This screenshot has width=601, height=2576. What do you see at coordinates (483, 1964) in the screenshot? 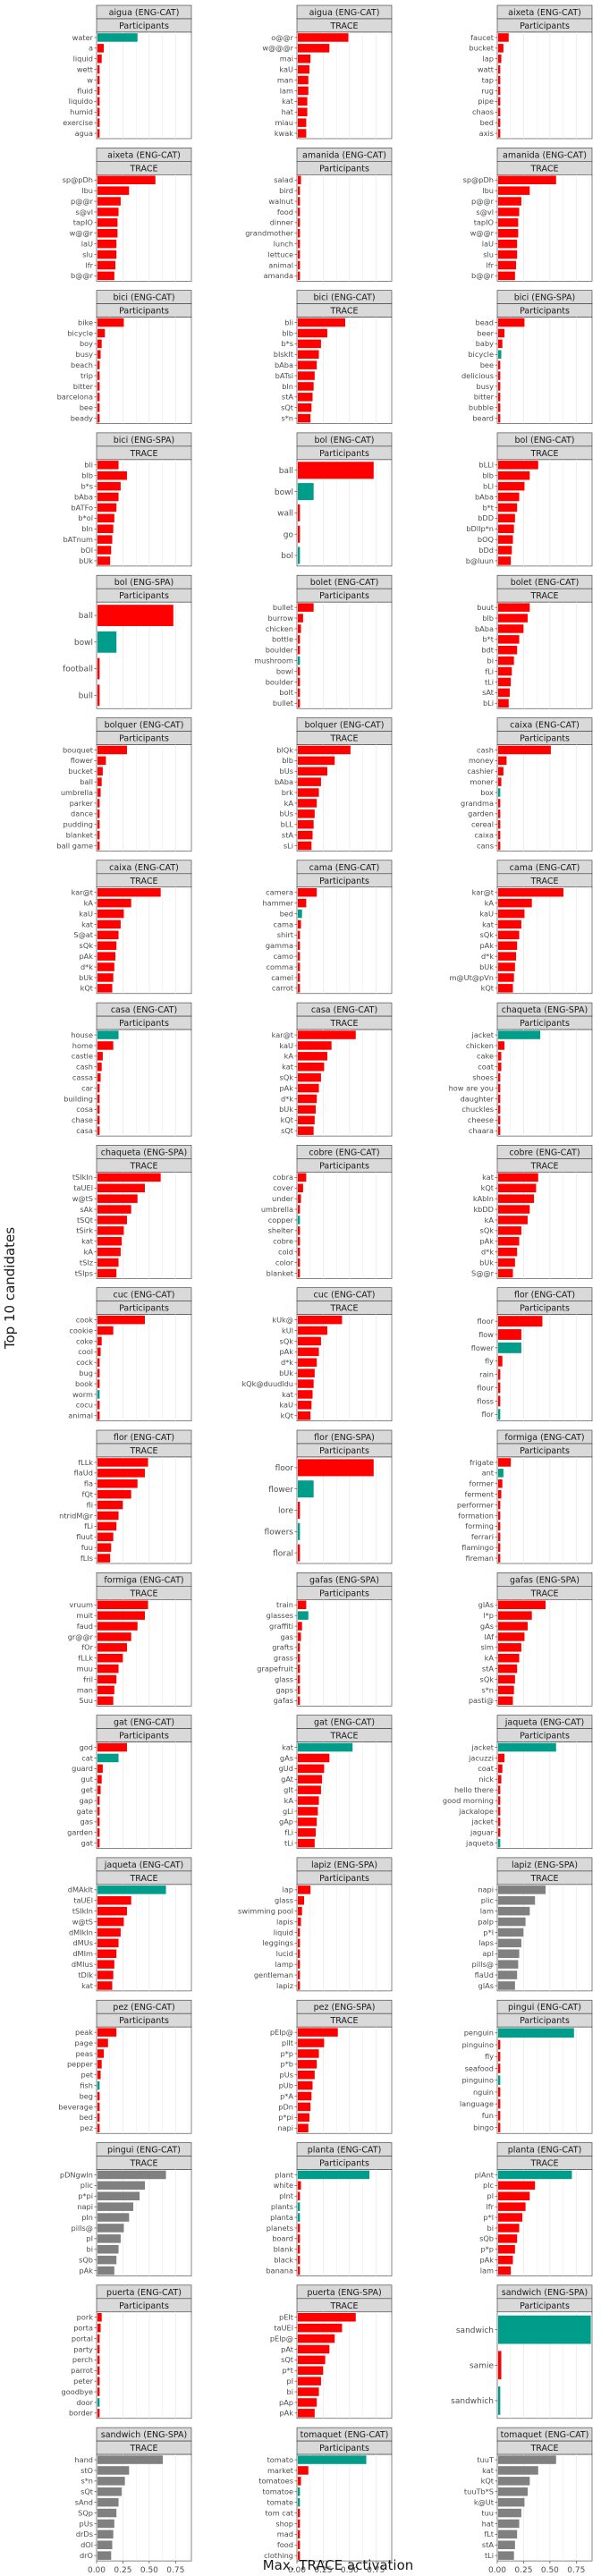
I see `bar-label: pills@` at bounding box center [483, 1964].